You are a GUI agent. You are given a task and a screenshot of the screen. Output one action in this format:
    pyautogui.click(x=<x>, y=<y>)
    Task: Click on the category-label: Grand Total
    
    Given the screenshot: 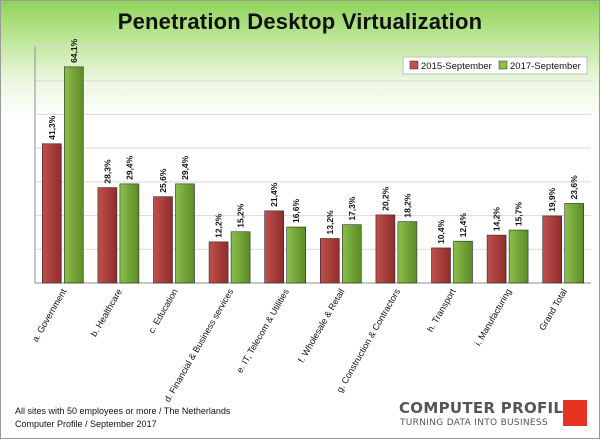 What is the action you would take?
    pyautogui.click(x=553, y=309)
    